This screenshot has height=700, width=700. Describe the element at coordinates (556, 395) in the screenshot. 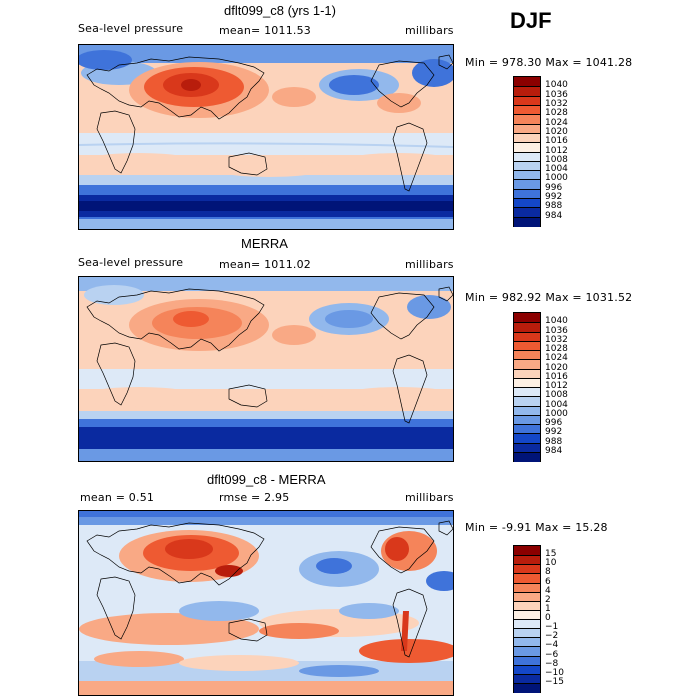

I see `colorbar-tick-label: 1008` at that location.